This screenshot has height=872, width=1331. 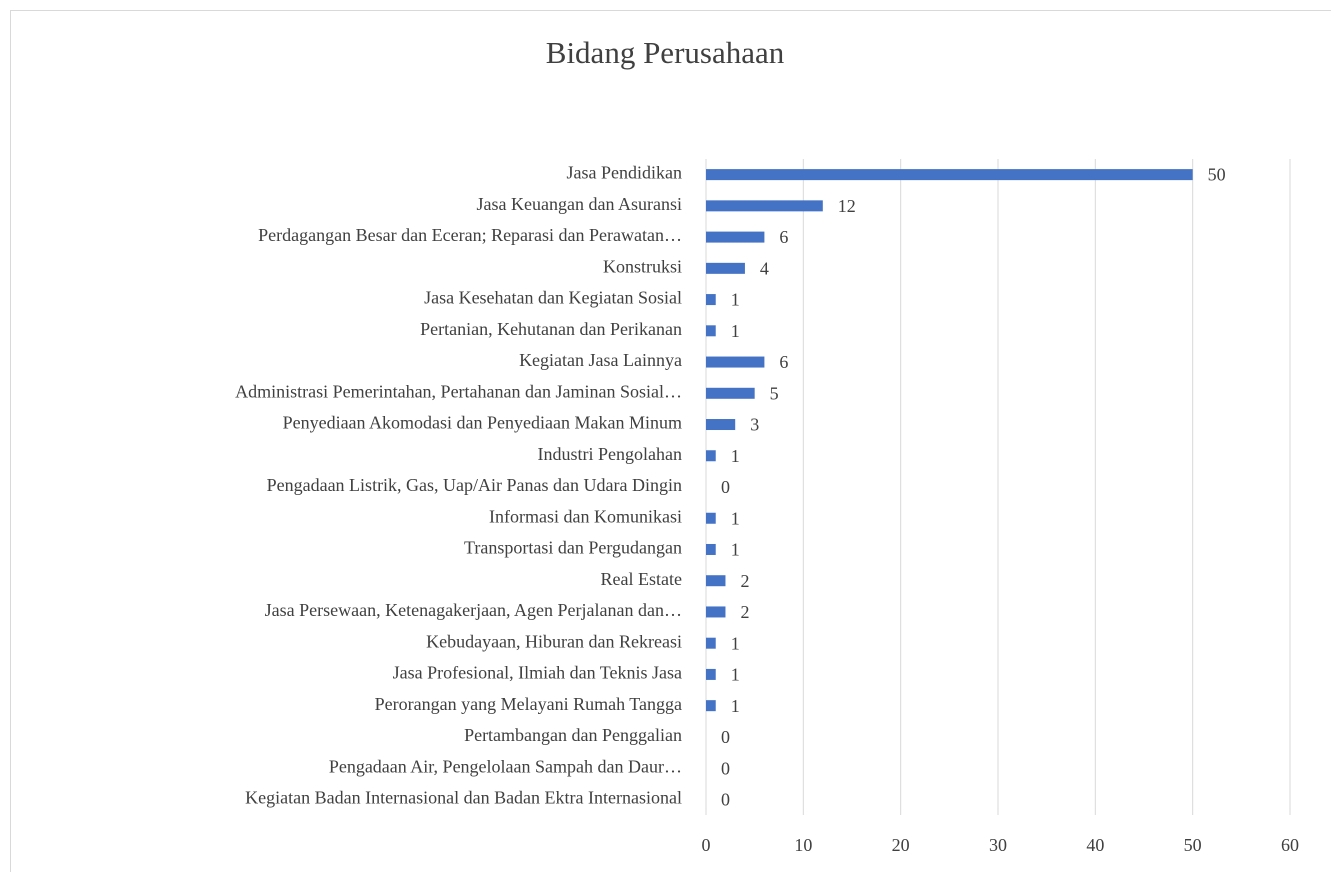 I want to click on x-tick-label: 60, so click(x=1290, y=845).